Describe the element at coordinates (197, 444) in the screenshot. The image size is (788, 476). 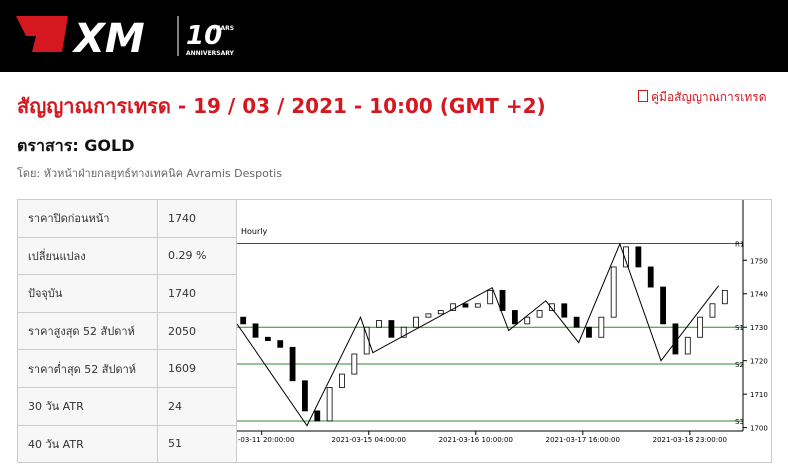
I see `stat-value: 51` at that location.